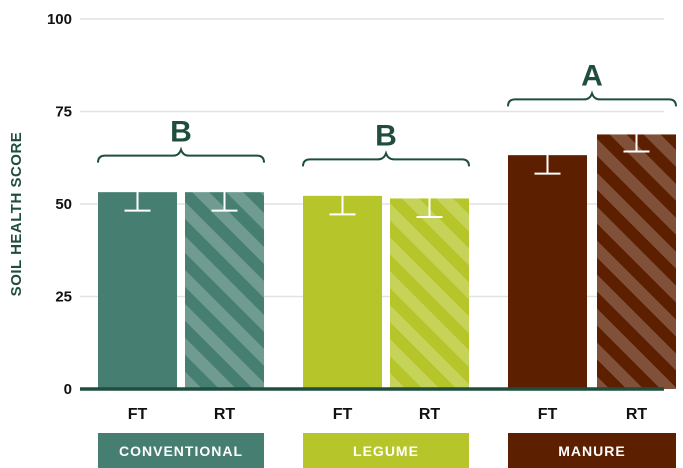 The image size is (683, 468). What do you see at coordinates (592, 75) in the screenshot?
I see `significance-letter: A` at bounding box center [592, 75].